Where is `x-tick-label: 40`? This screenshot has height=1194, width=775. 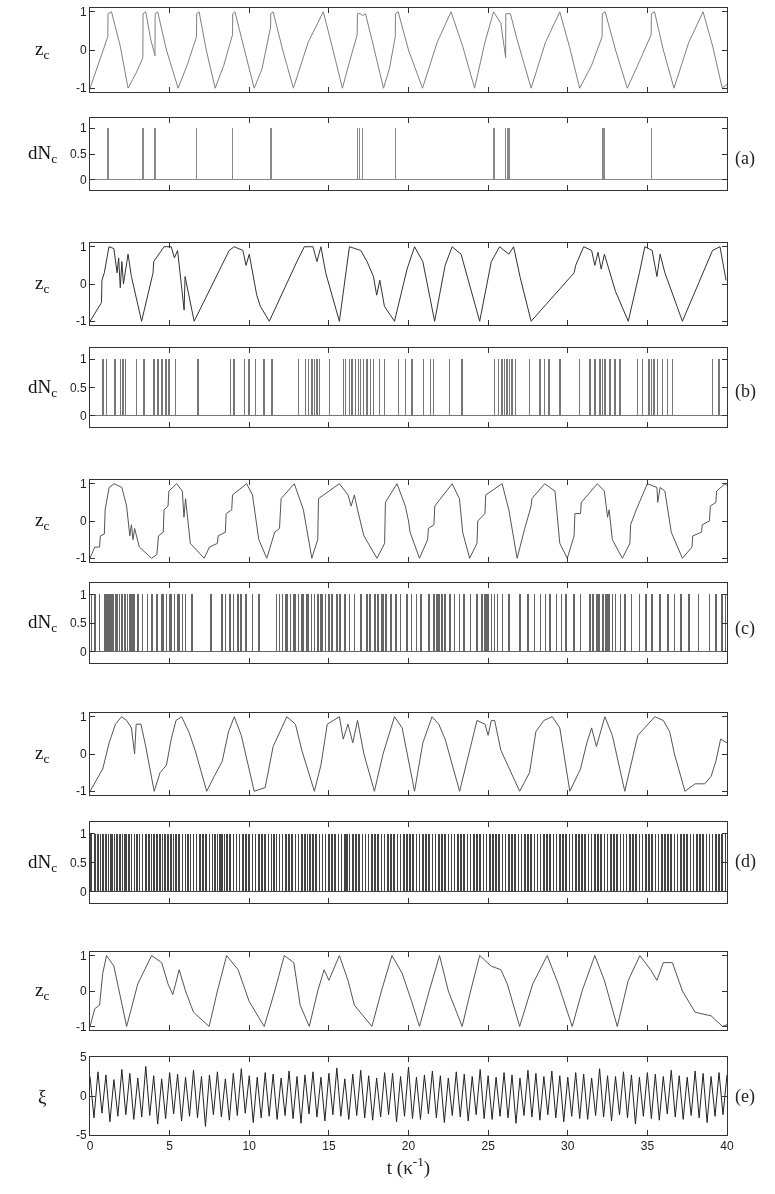
x-tick-label: 40 is located at coordinates (727, 1146).